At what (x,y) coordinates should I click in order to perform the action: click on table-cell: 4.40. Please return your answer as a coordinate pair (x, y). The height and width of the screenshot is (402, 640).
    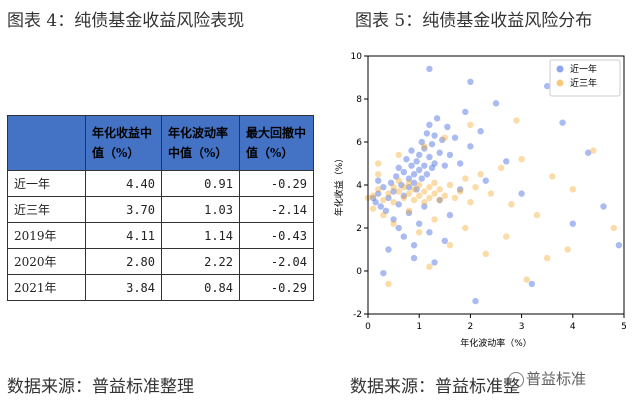
    Looking at the image, I should click on (123, 183).